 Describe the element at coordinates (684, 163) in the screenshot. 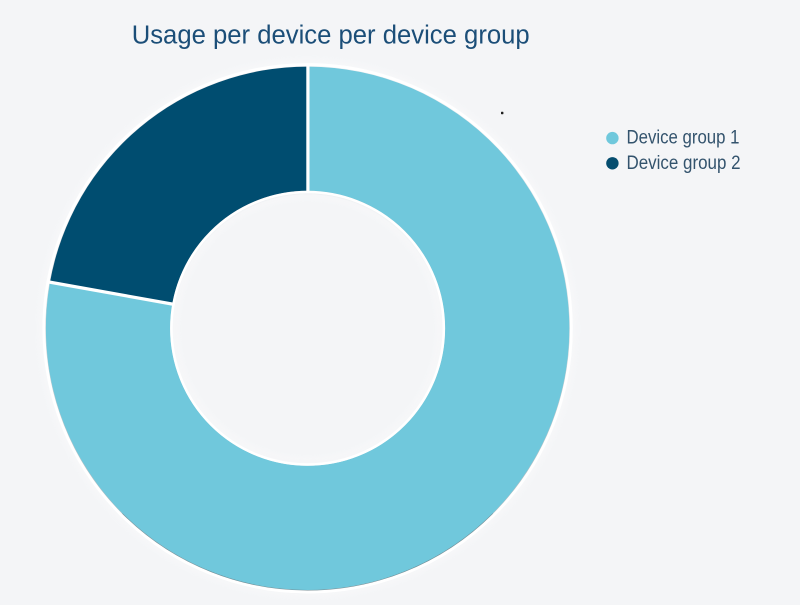

I see `svg-text: Device group 2` at that location.